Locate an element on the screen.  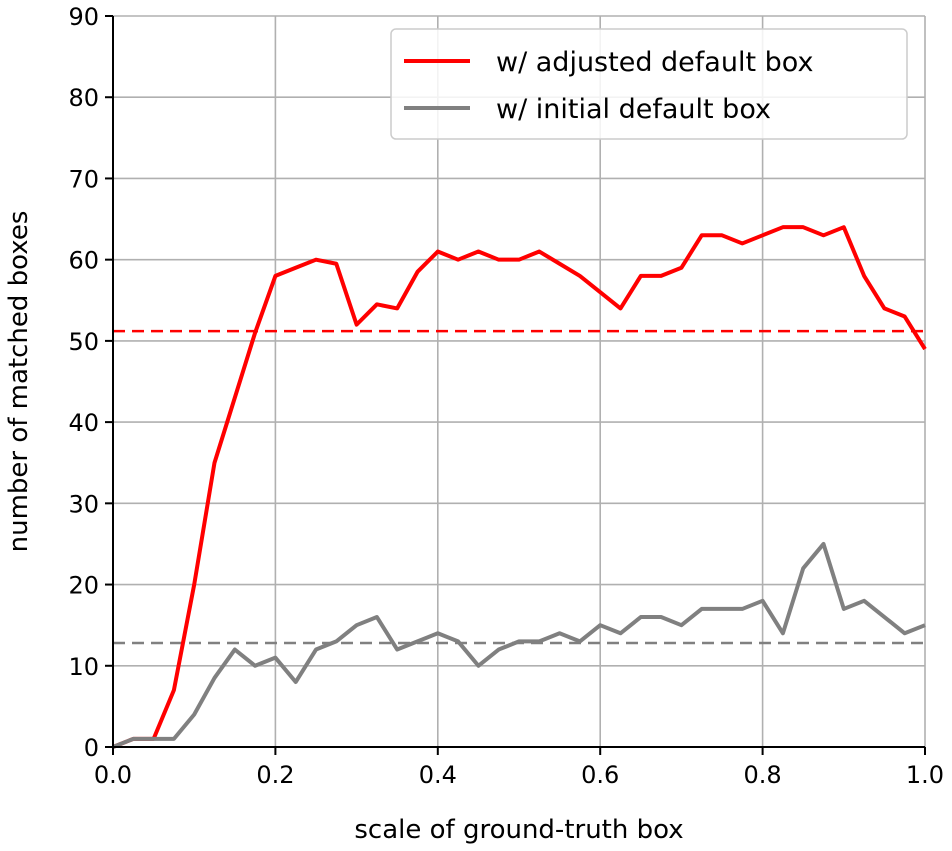
y-tick-label: 20 is located at coordinates (83, 586).